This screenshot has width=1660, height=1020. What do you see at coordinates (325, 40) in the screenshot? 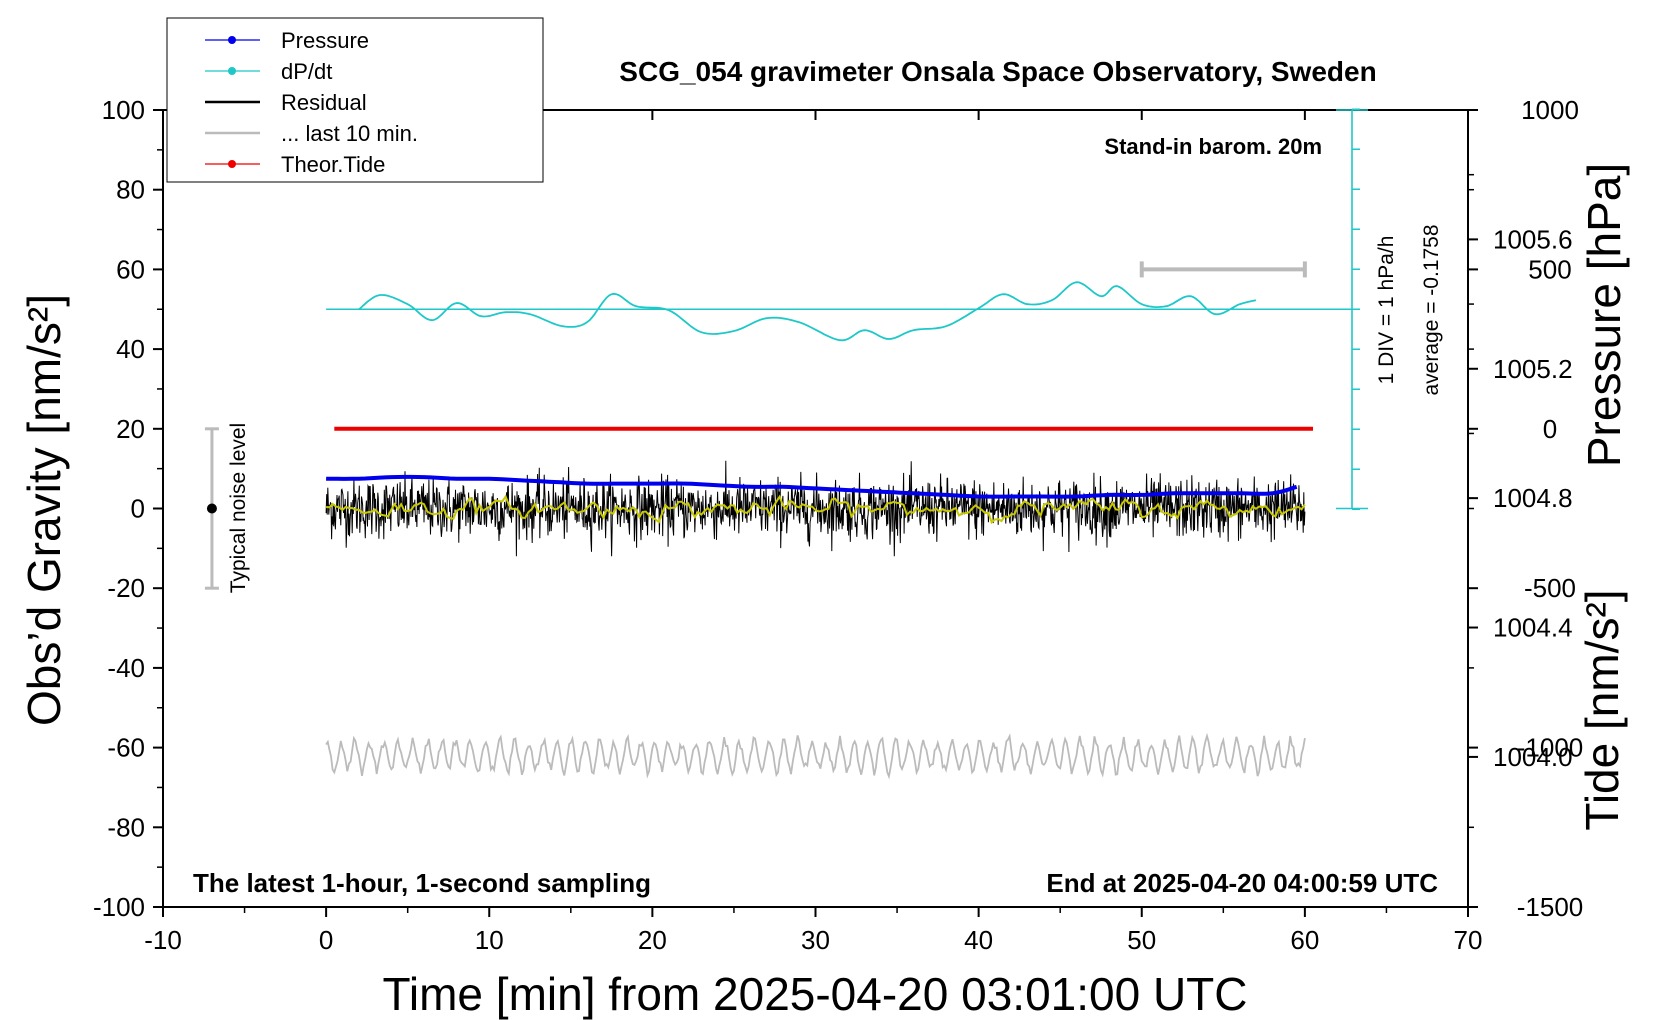
I see `legend-label: Pressure` at bounding box center [325, 40].